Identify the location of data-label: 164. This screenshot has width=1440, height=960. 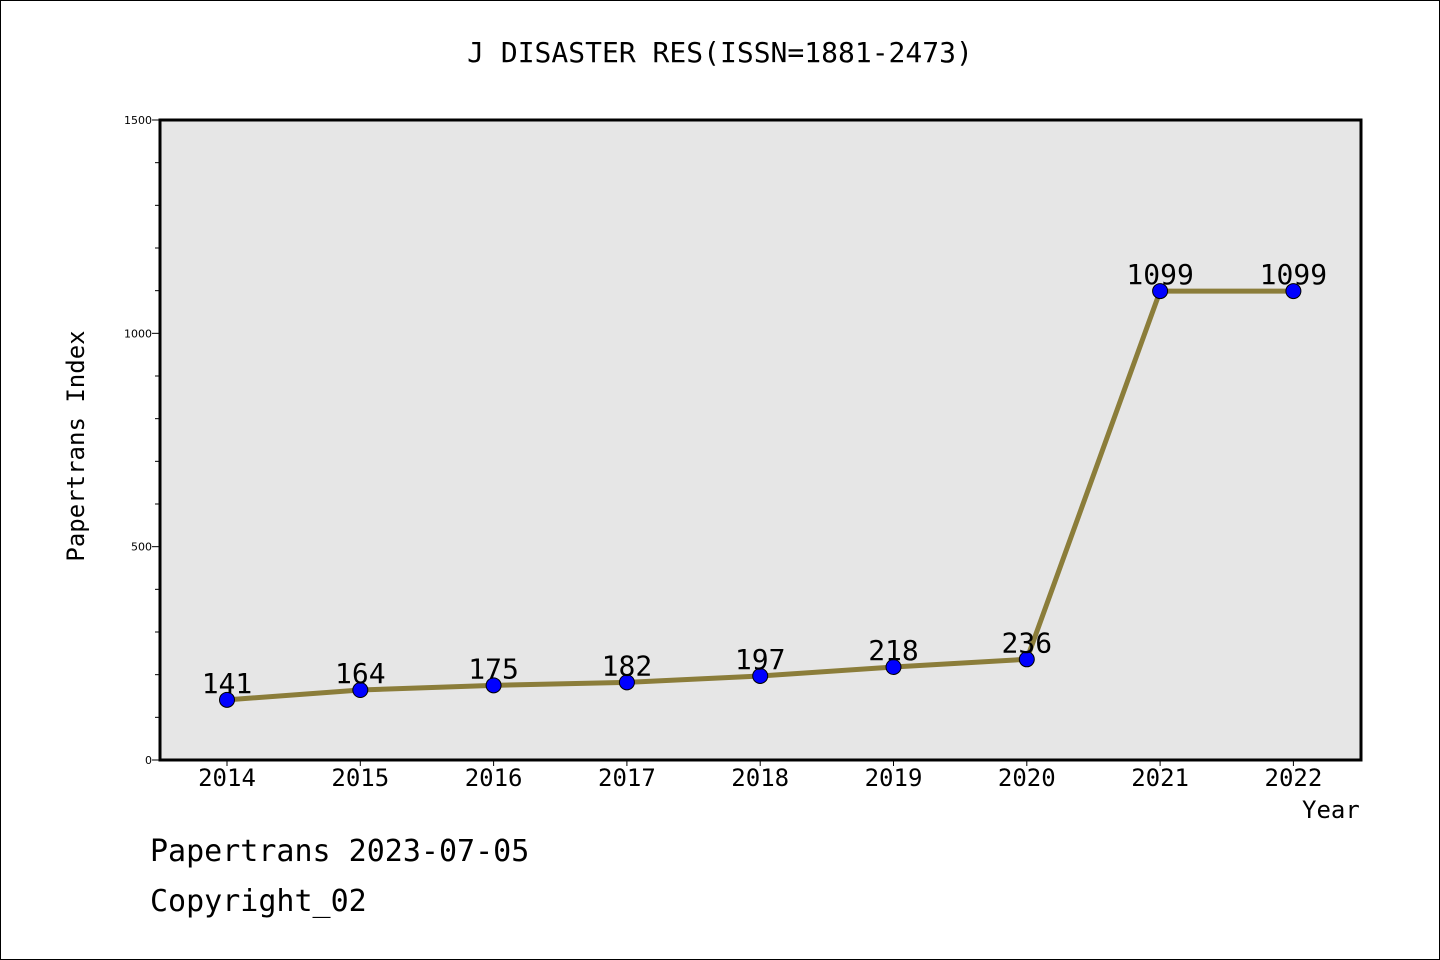
(360, 673).